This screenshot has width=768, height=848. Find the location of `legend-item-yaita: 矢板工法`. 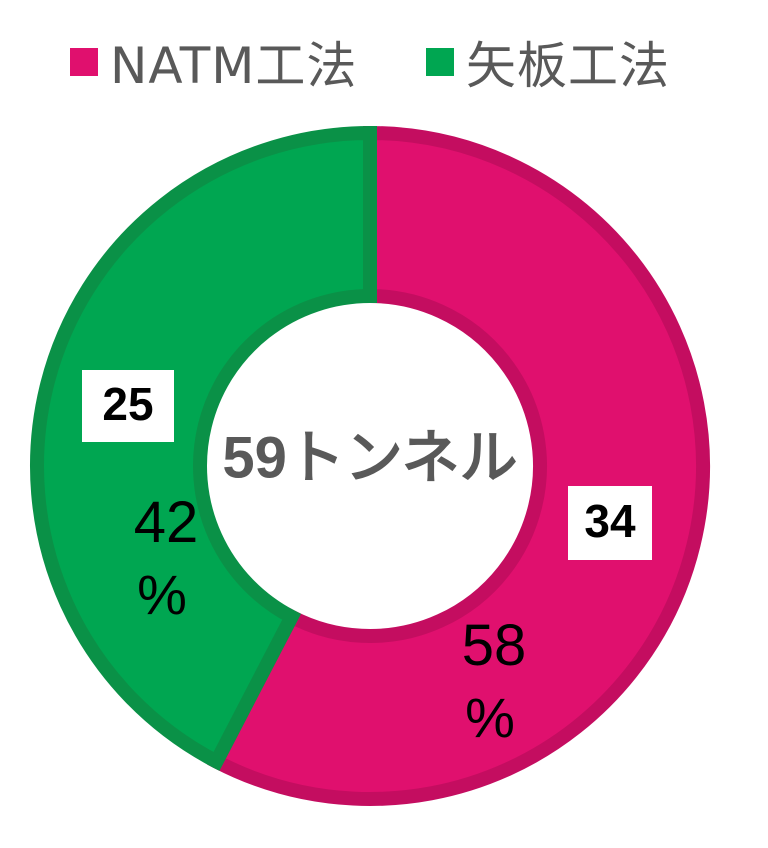

legend-item-yaita: 矢板工法 is located at coordinates (548, 62).